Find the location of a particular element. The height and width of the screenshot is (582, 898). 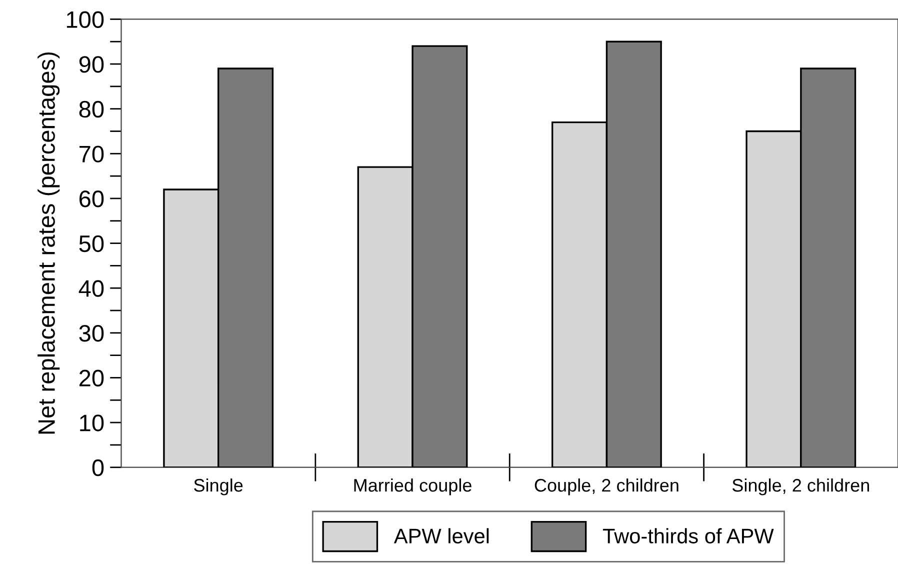

y-tick-label: 50 is located at coordinates (91, 243).